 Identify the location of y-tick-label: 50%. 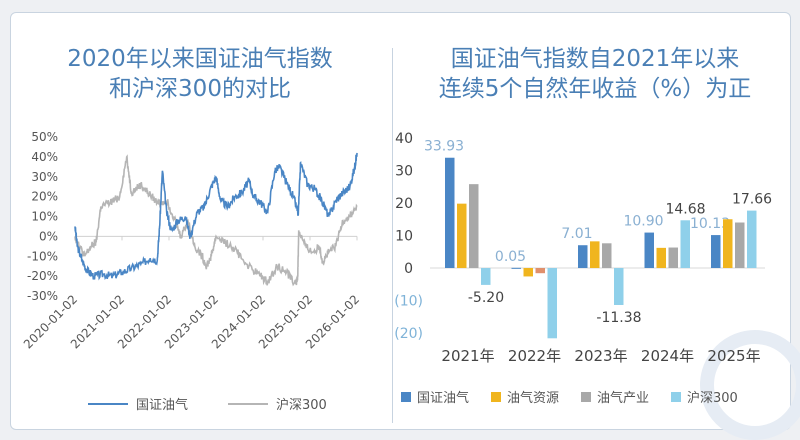
(44, 137).